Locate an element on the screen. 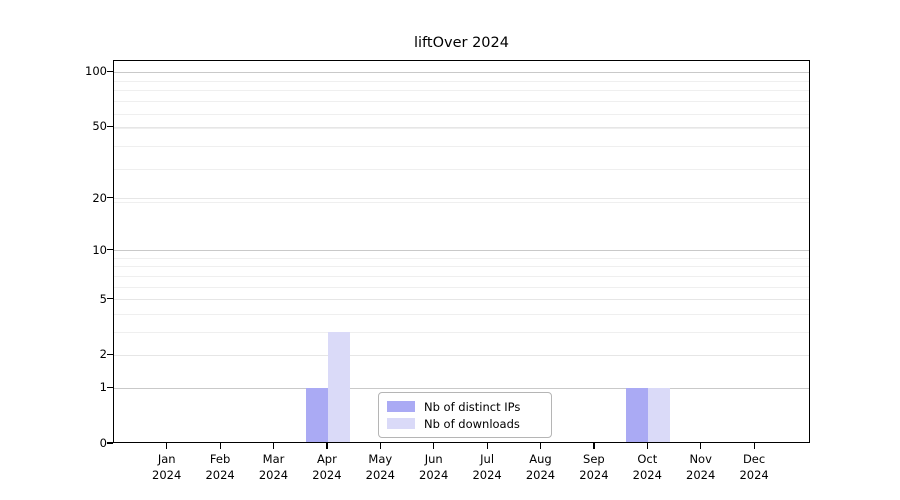 The height and width of the screenshot is (500, 900). chart-title: liftOver 2024 is located at coordinates (461, 43).